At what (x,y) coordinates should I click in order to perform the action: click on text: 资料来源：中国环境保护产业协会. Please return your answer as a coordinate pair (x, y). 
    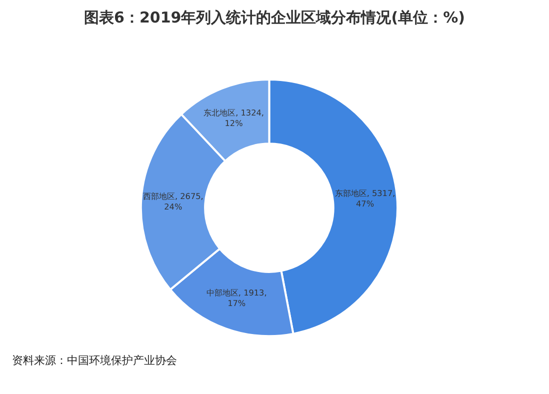
    Looking at the image, I should click on (94, 360).